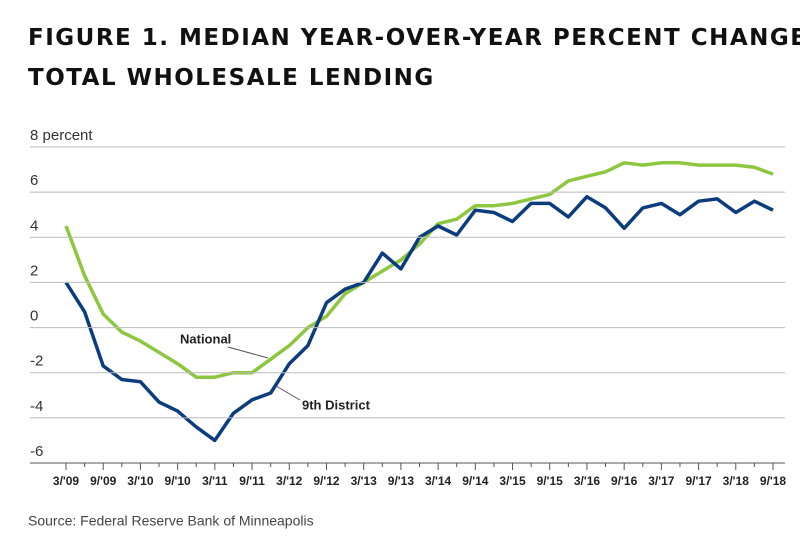 Image resolution: width=800 pixels, height=540 pixels. I want to click on x-tick-label: 9/'17, so click(698, 481).